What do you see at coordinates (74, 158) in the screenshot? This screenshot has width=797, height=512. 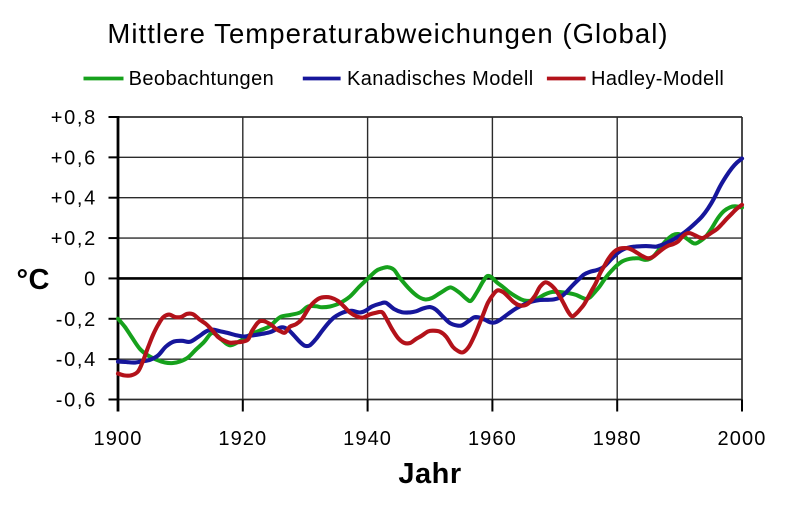 I see `svg-text: +0,6` at bounding box center [74, 158].